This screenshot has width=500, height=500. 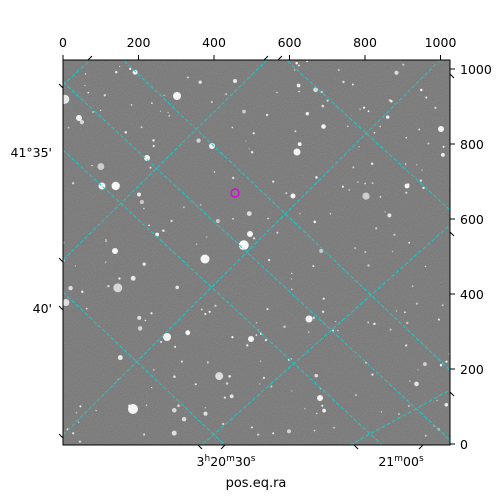 I want to click on ra-label-3h20m30s: 3h20m30s, so click(x=226, y=461).